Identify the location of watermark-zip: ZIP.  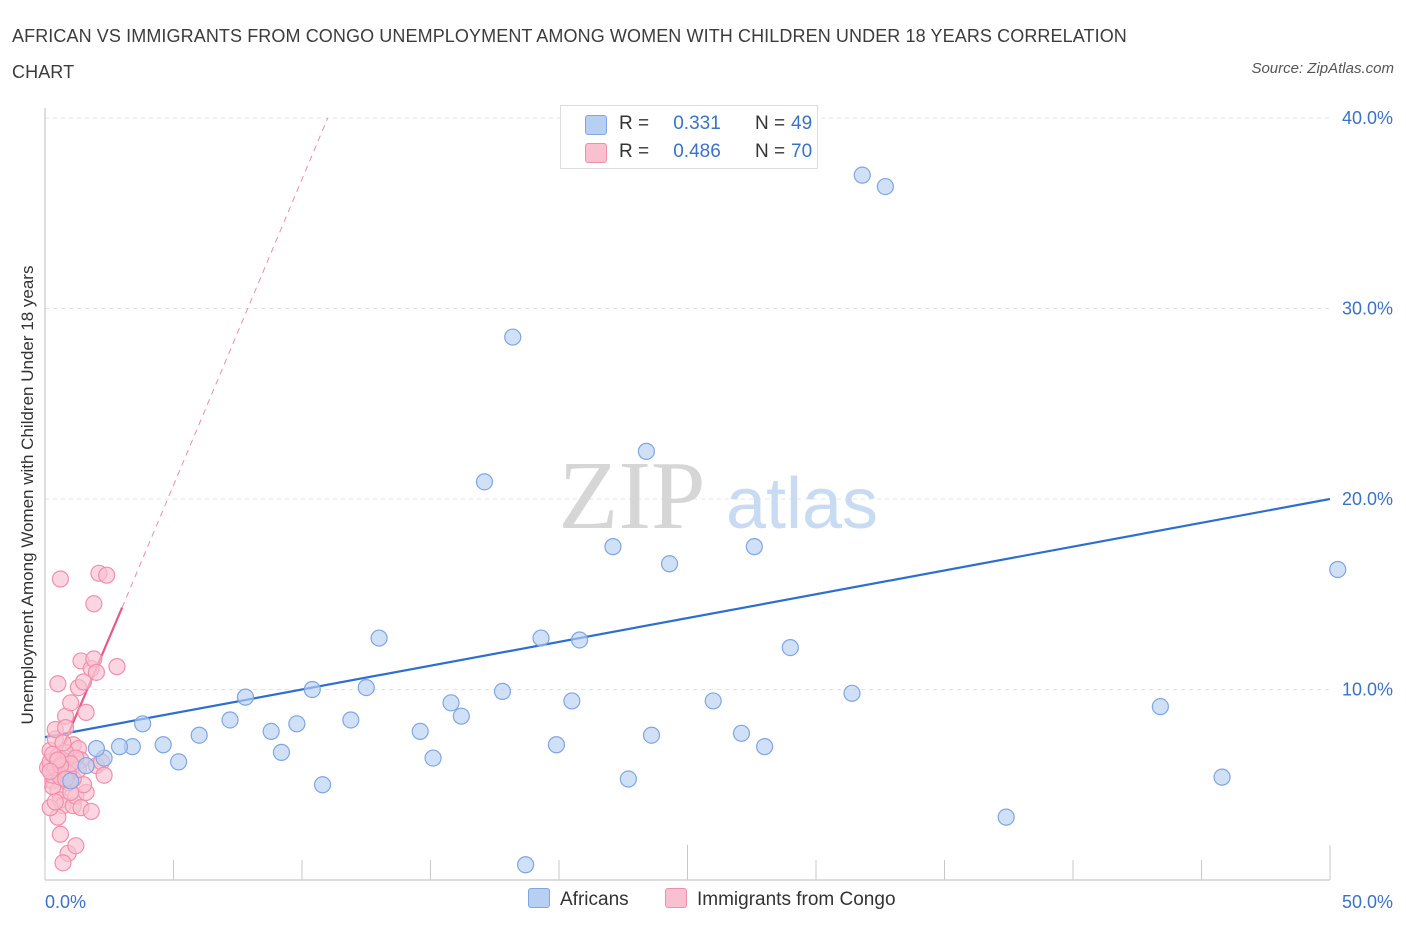
(632, 496).